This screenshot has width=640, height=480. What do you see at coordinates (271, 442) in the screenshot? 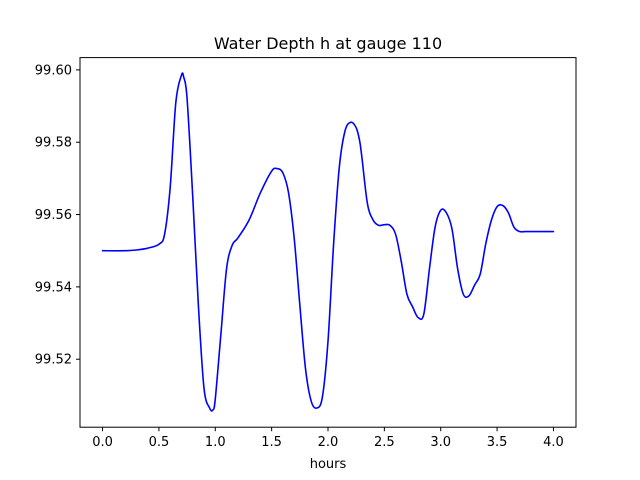
I see `x-tick-label: 1.5` at bounding box center [271, 442].